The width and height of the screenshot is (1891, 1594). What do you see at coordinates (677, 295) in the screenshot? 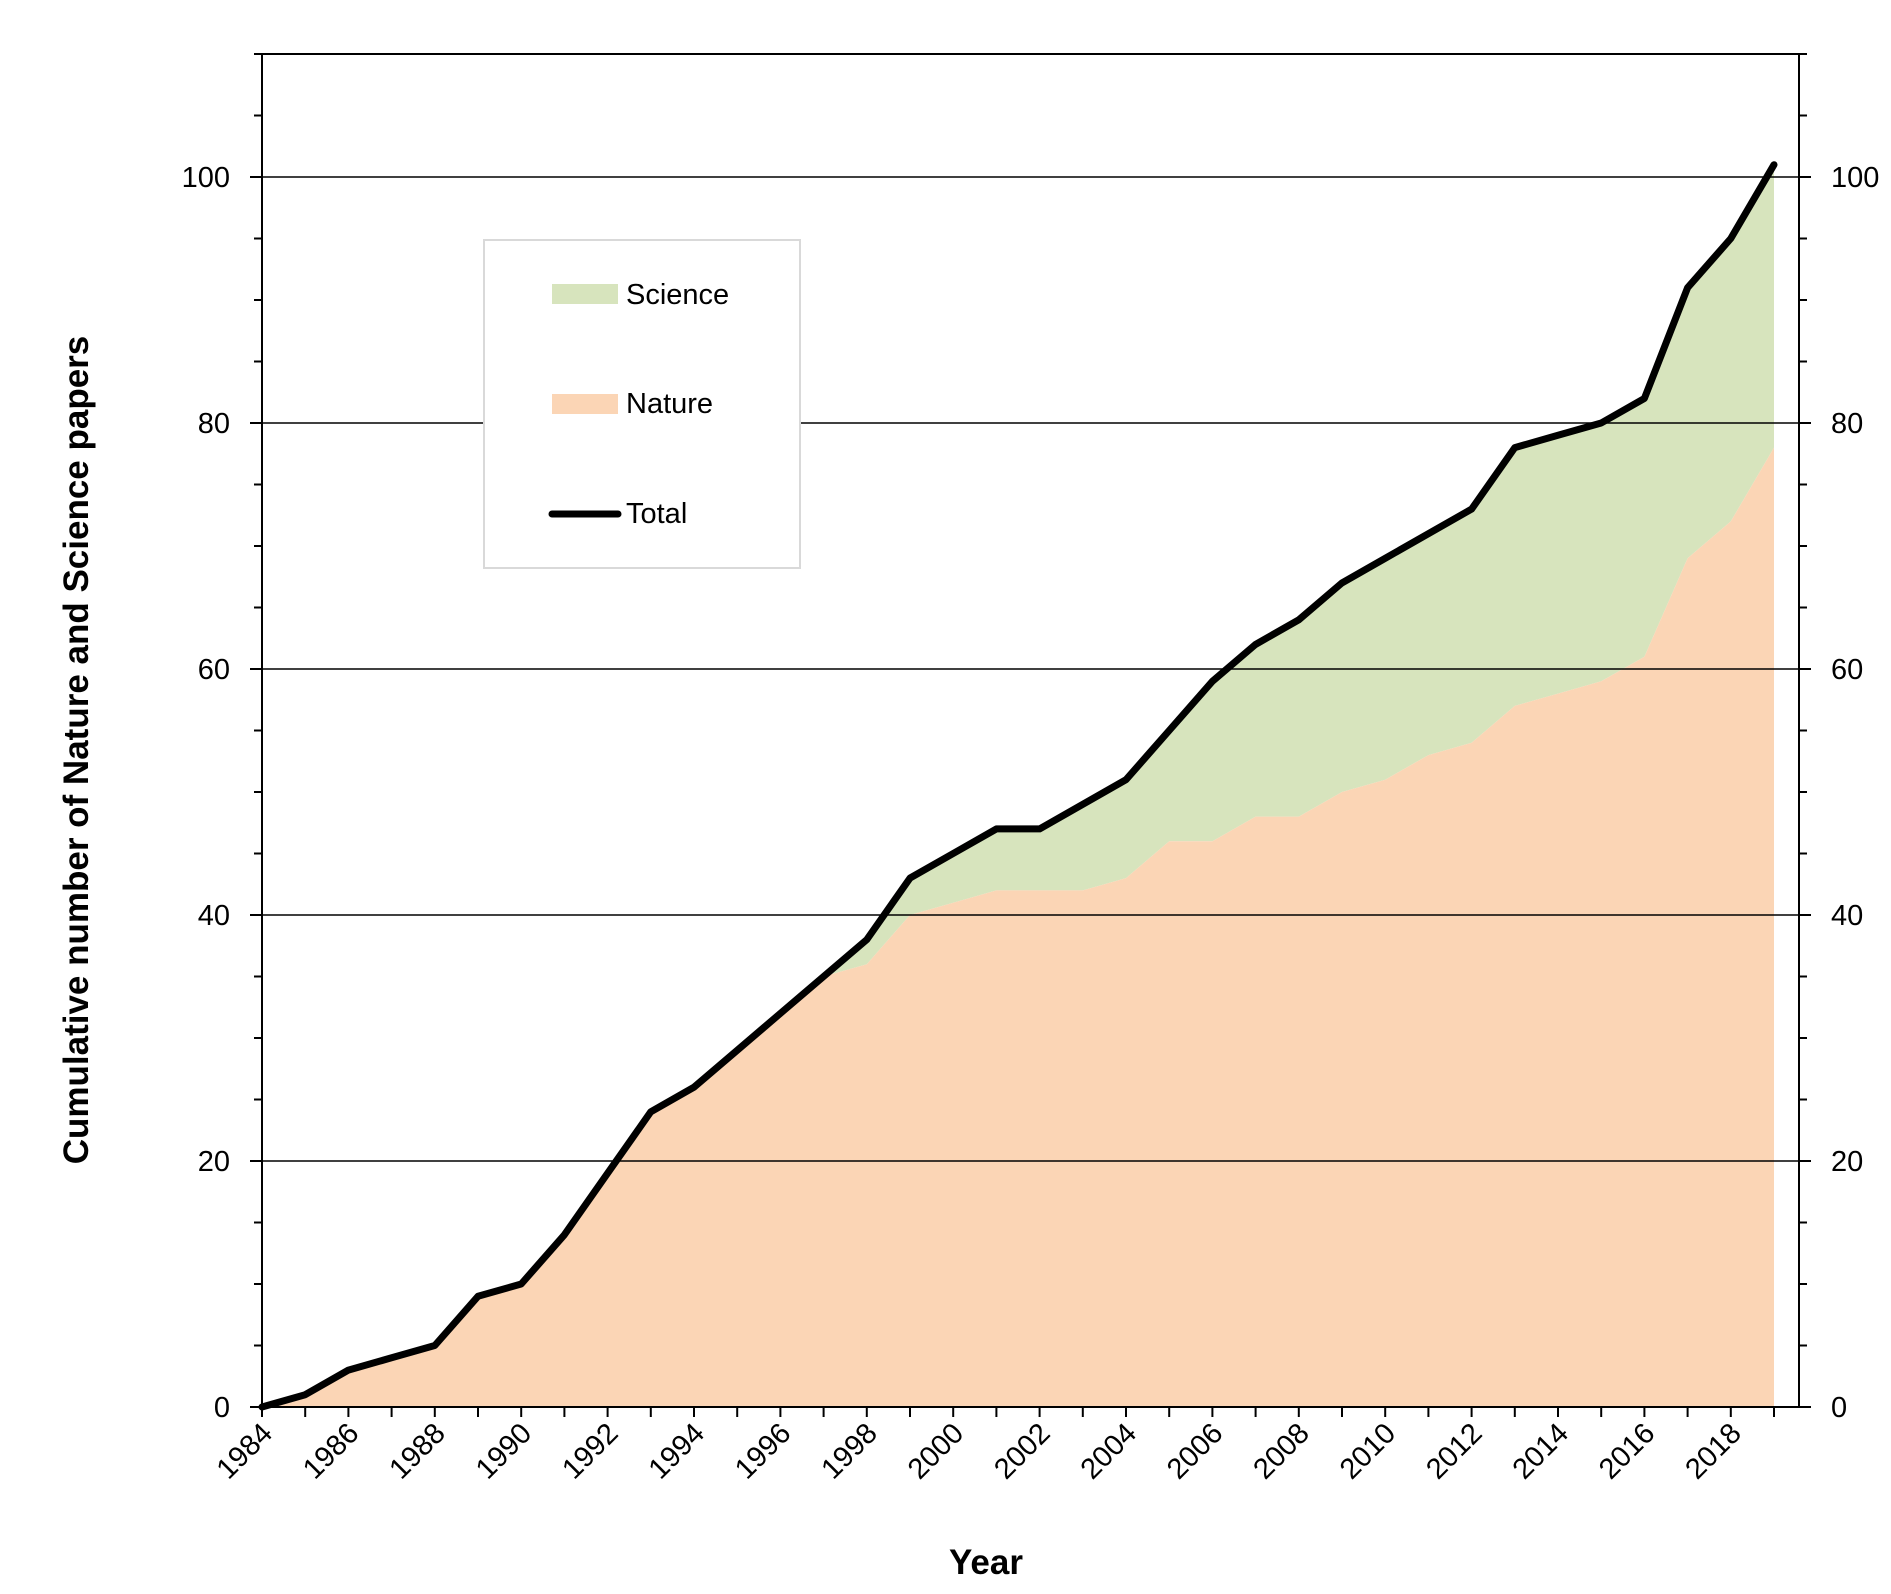
I see `legend-label-science: Science` at bounding box center [677, 295].